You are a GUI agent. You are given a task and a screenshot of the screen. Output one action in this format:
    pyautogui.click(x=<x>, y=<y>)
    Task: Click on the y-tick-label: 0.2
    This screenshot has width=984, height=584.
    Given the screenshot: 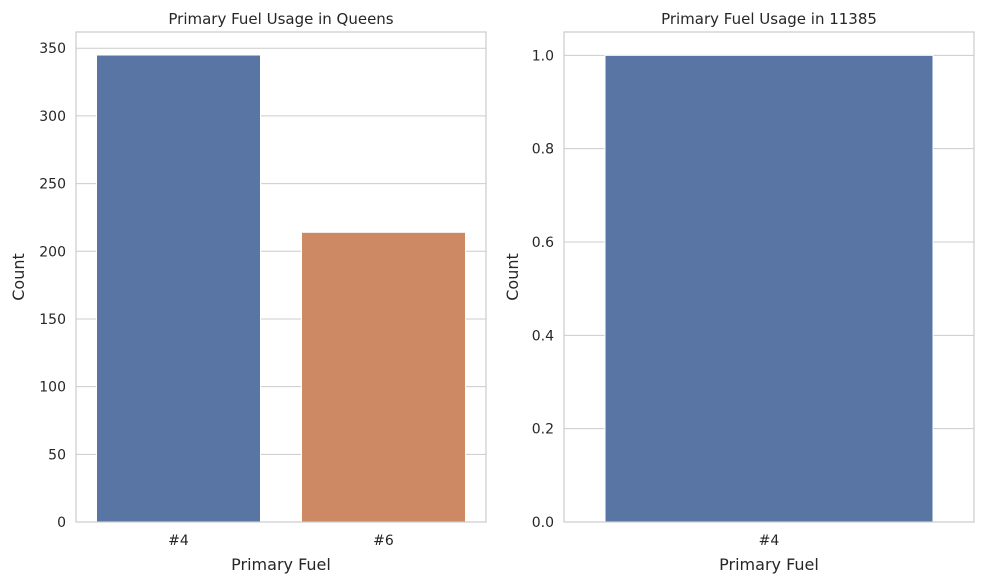 What is the action you would take?
    pyautogui.click(x=543, y=430)
    